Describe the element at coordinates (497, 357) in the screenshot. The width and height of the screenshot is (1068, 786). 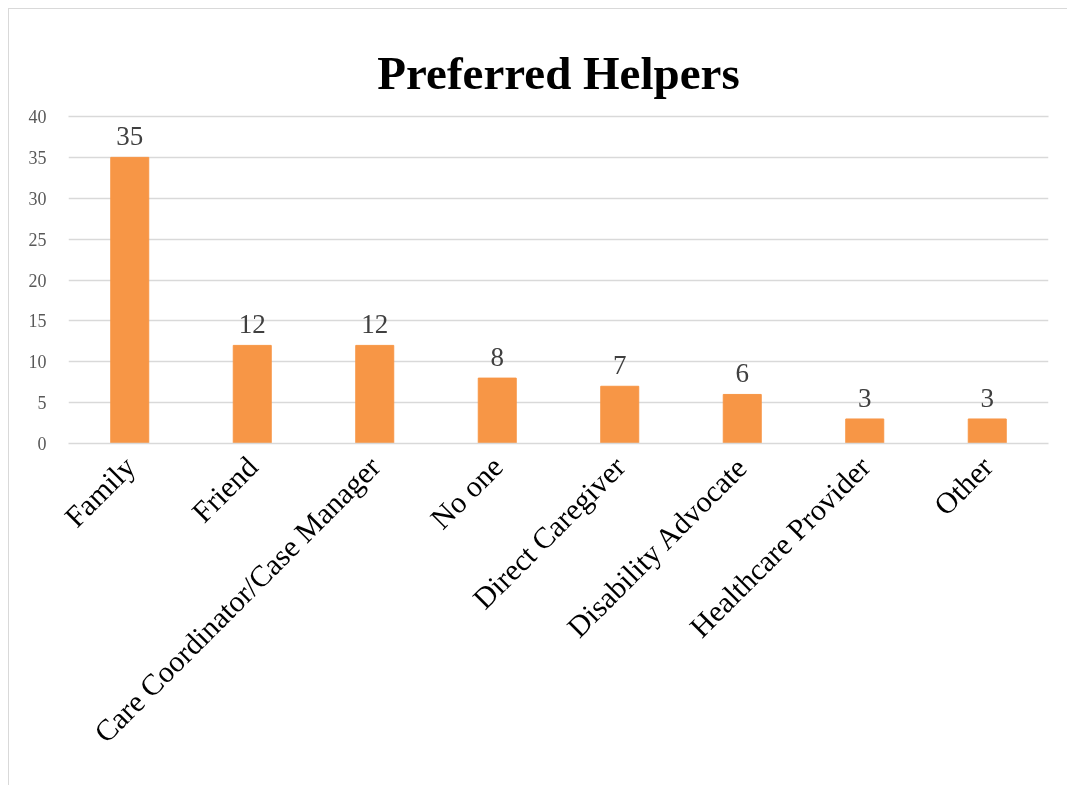
I see `data-label: 8` at that location.